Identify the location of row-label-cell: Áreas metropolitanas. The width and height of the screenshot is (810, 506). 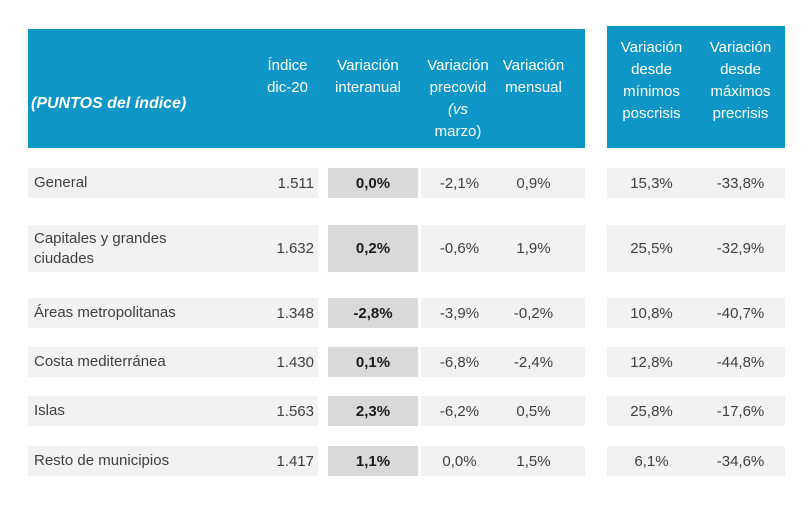
(135, 313).